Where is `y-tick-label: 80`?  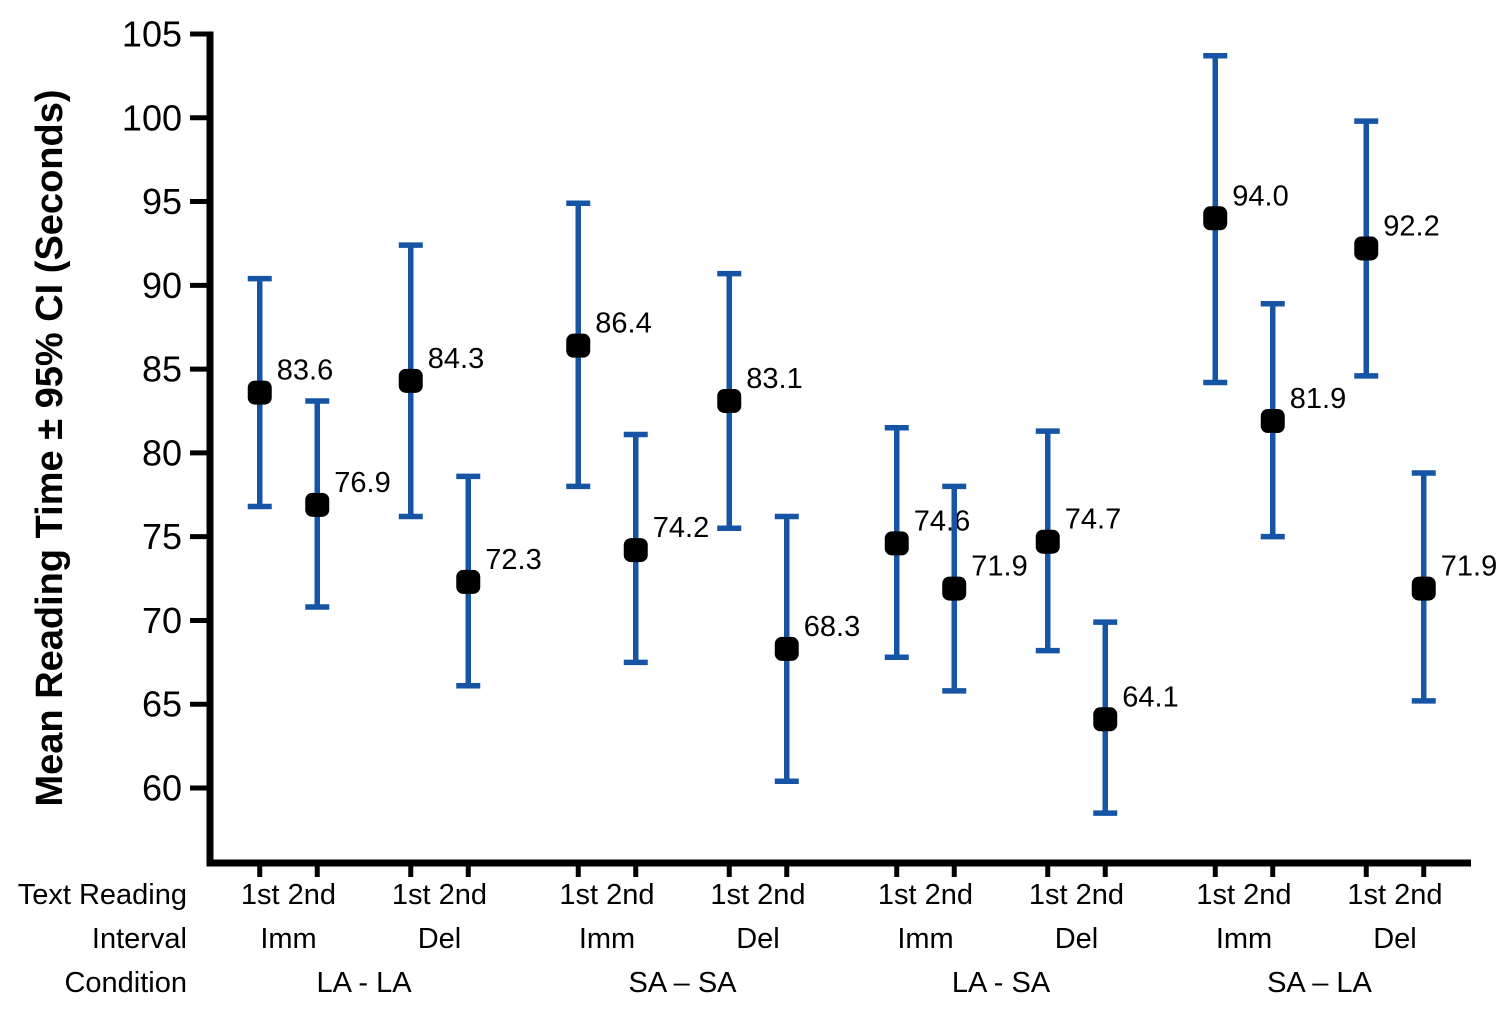
y-tick-label: 80 is located at coordinates (162, 452).